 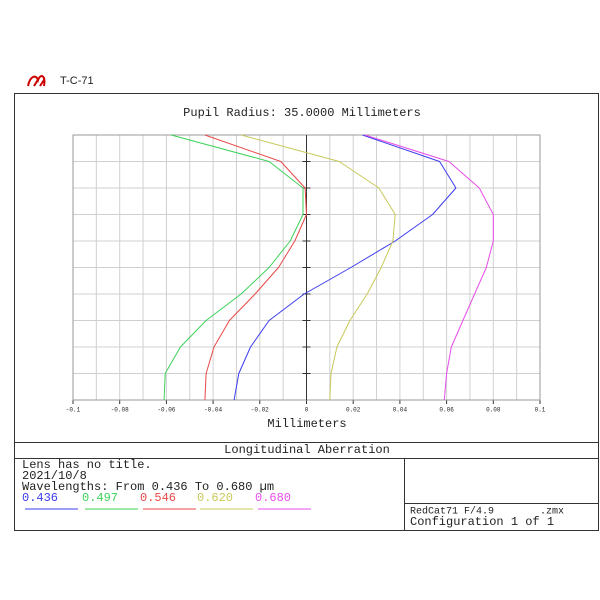 What do you see at coordinates (302, 113) in the screenshot?
I see `chart-title: Pupil Radius: 35.0000 Millimeters` at bounding box center [302, 113].